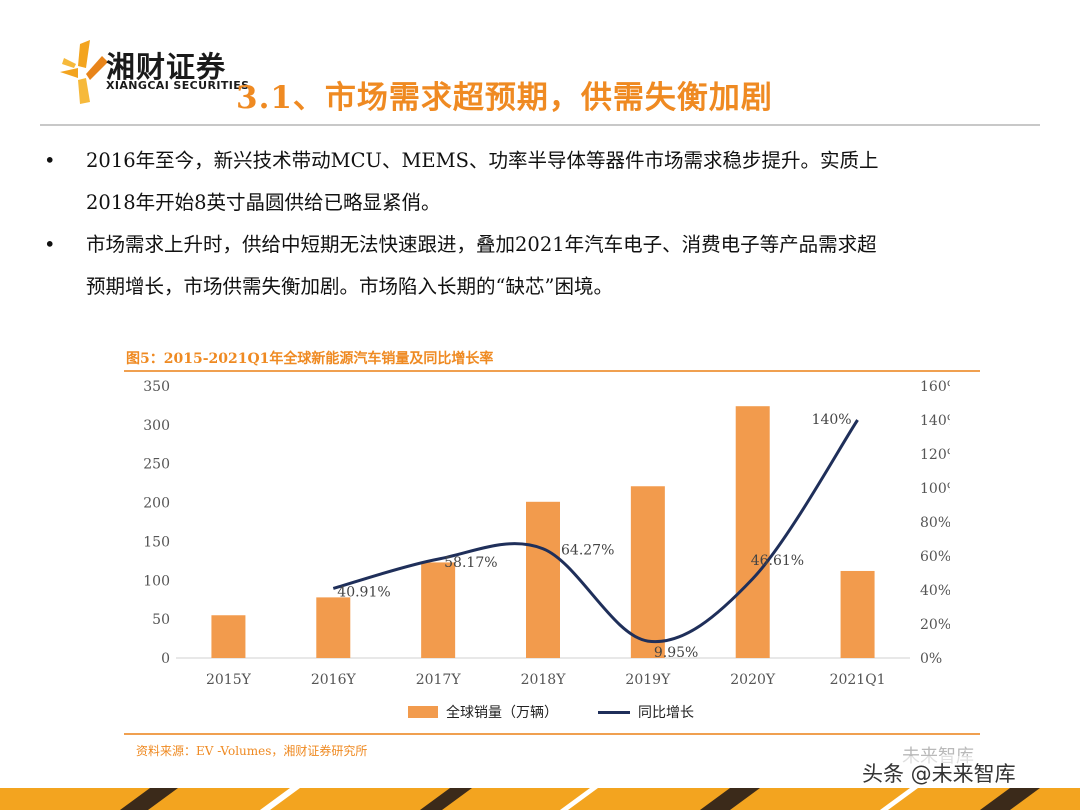  I want to click on y-right-tick-label: 100%, so click(935, 489).